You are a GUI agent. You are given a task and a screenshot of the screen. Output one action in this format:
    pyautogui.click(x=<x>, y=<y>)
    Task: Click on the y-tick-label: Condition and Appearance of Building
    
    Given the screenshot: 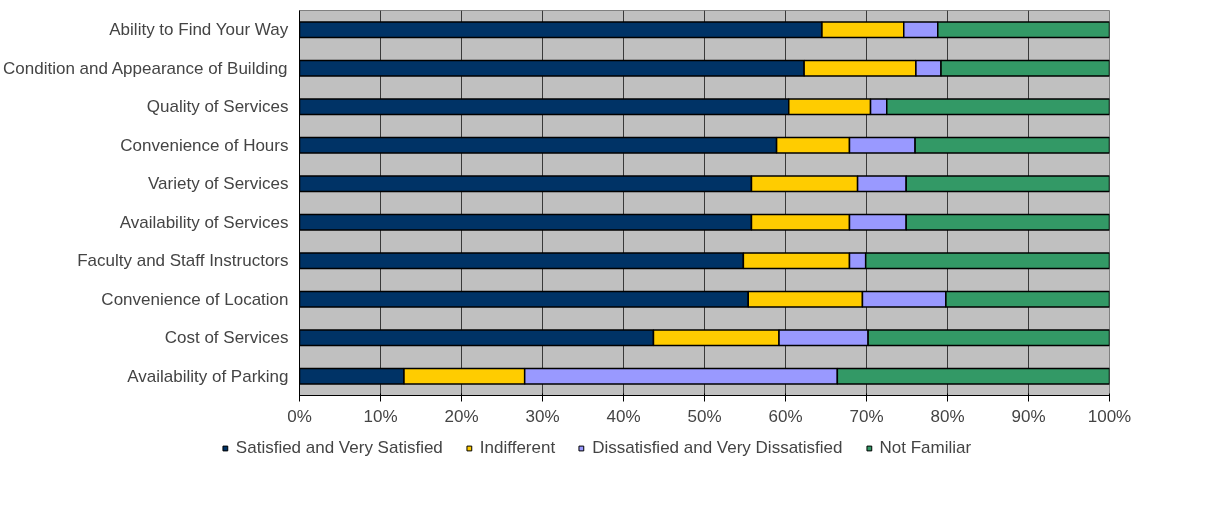 What is the action you would take?
    pyautogui.click(x=145, y=68)
    